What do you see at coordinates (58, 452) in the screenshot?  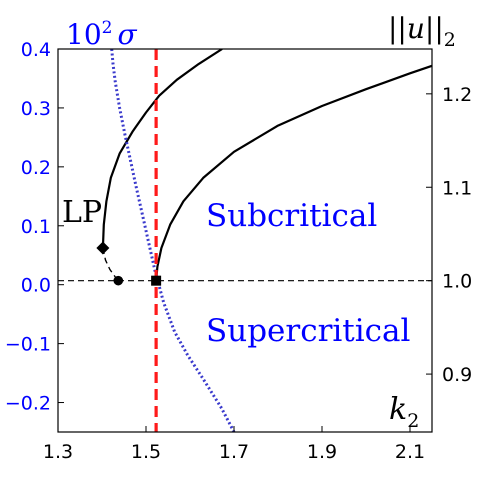 I see `bottom-tick-label: 1.3` at bounding box center [58, 452].